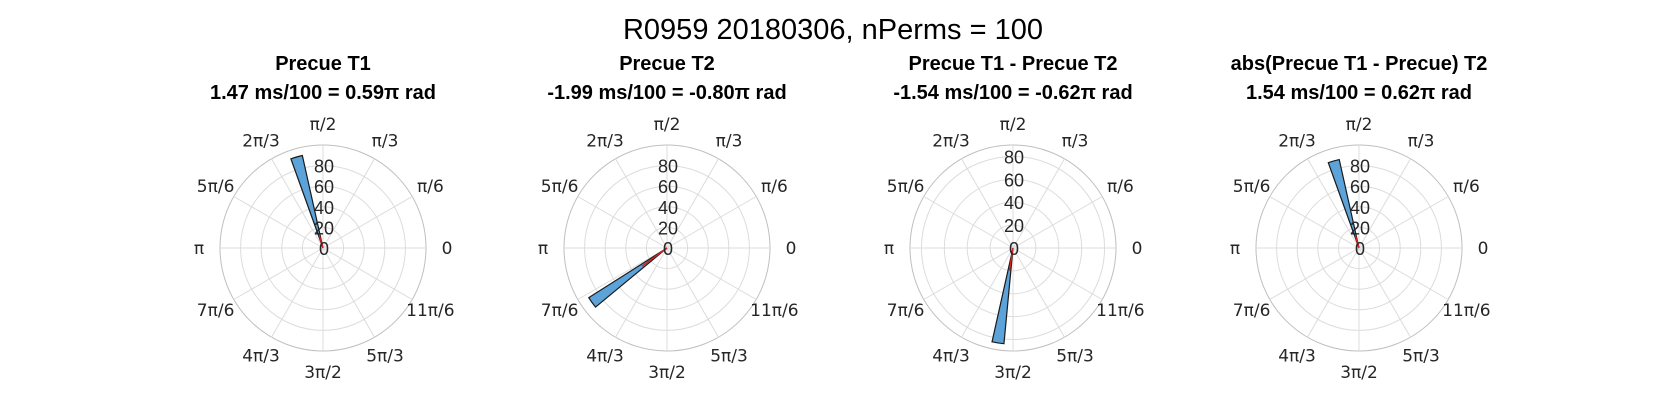 This screenshot has height=417, width=1667. I want to click on panel-title-line1: Precue T2, so click(667, 64).